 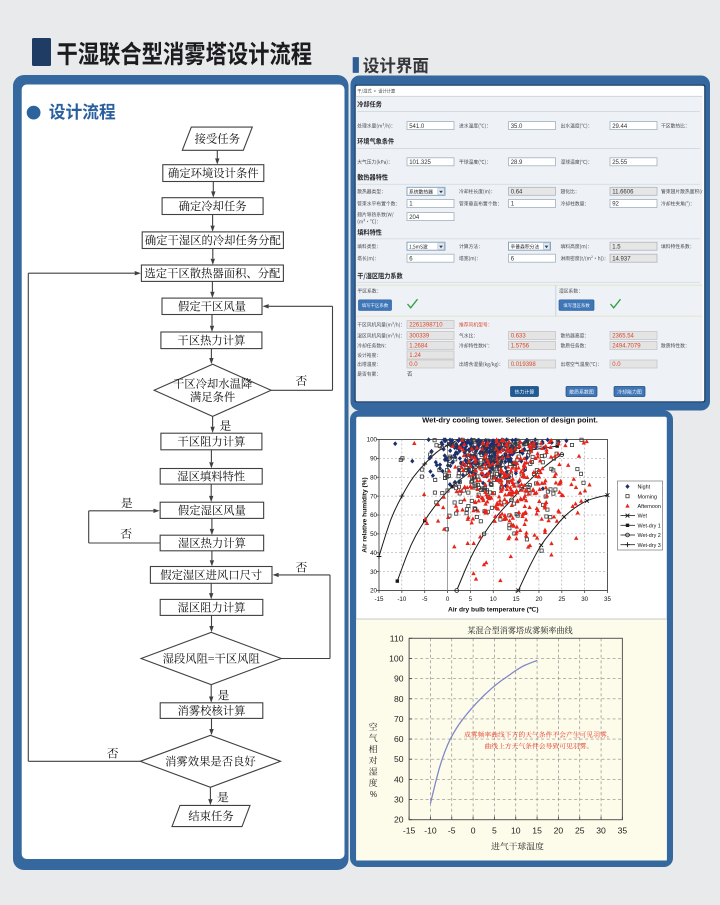 I want to click on svg-text: 1.5756, so click(x=520, y=347).